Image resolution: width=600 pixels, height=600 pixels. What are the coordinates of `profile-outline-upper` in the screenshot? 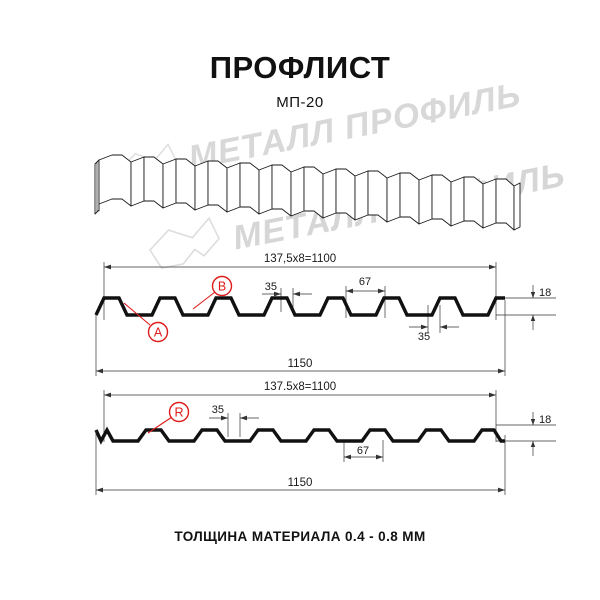 It's located at (299, 306).